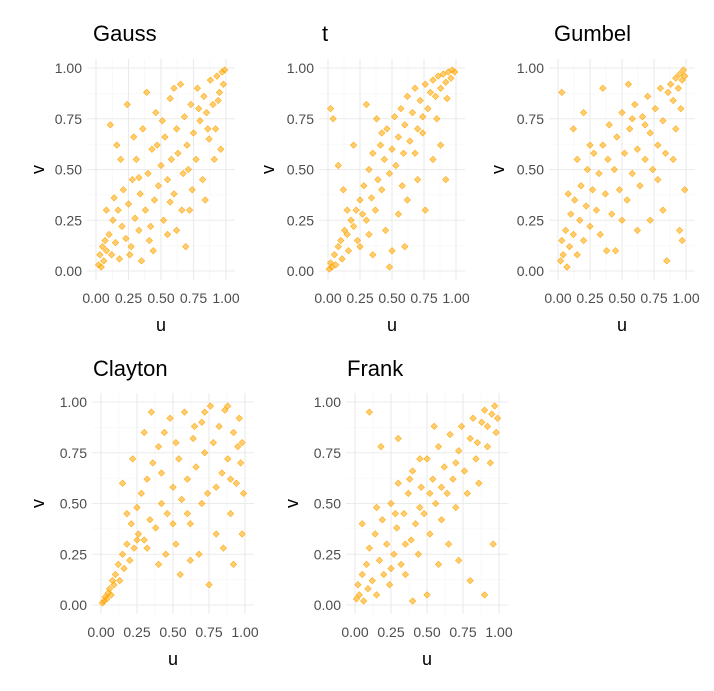 The width and height of the screenshot is (714, 691). I want to click on y-tick-label: 0.50, so click(530, 170).